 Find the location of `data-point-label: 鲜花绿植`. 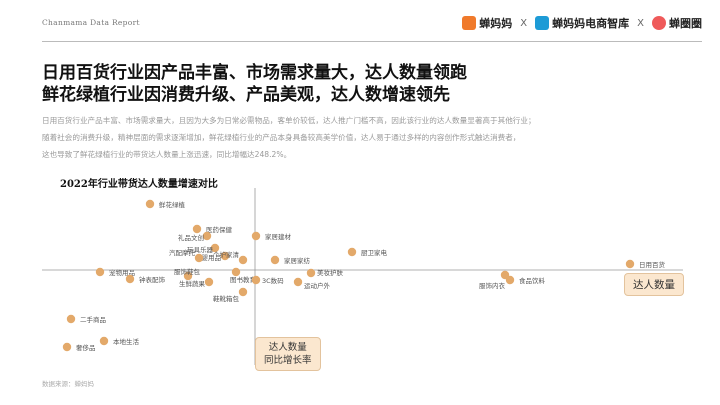

data-point-label: 鲜花绿植 is located at coordinates (172, 204).